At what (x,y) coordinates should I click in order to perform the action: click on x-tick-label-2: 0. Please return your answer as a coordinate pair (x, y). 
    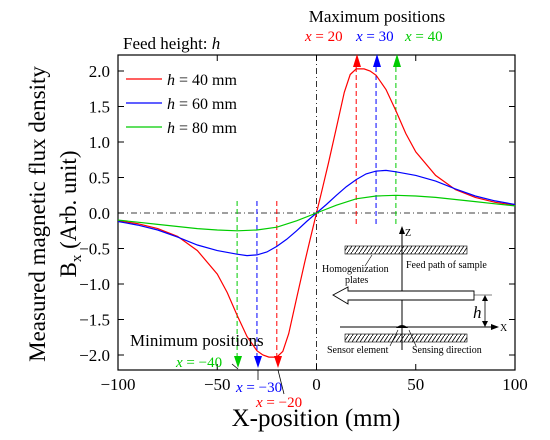
    Looking at the image, I should click on (316, 384).